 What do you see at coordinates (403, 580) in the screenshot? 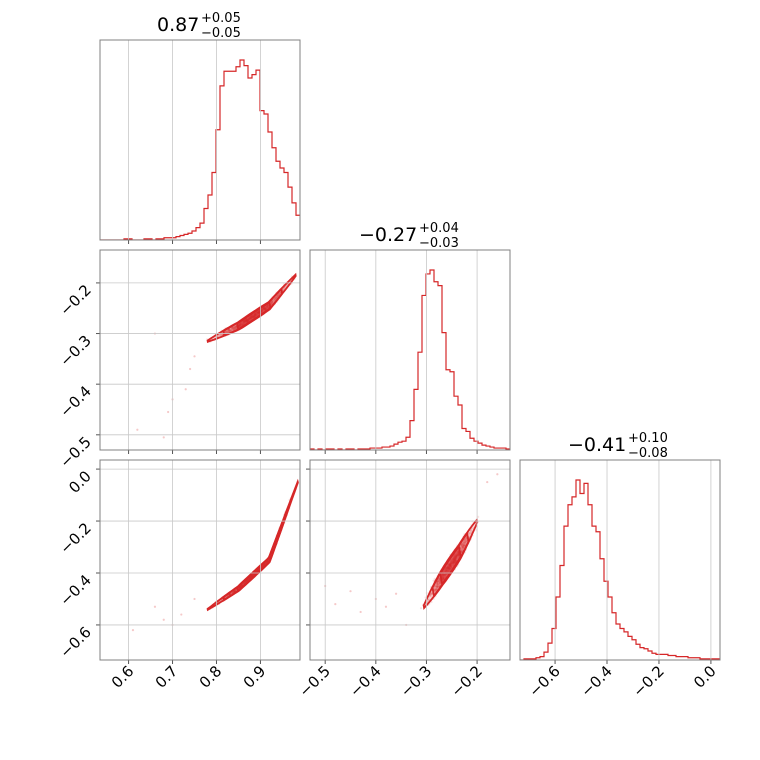
I see `scatter-panel-1-2: −0.5 −0.4 −0.3 −0.2` at bounding box center [403, 580].